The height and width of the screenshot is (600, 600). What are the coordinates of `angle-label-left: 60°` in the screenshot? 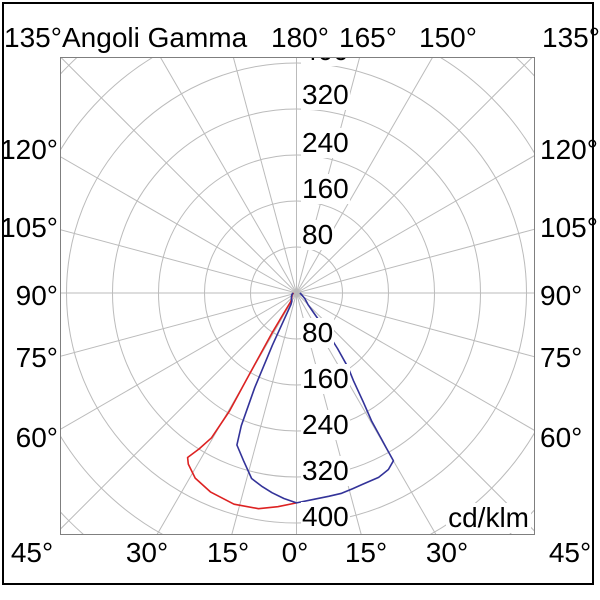 It's located at (36, 437).